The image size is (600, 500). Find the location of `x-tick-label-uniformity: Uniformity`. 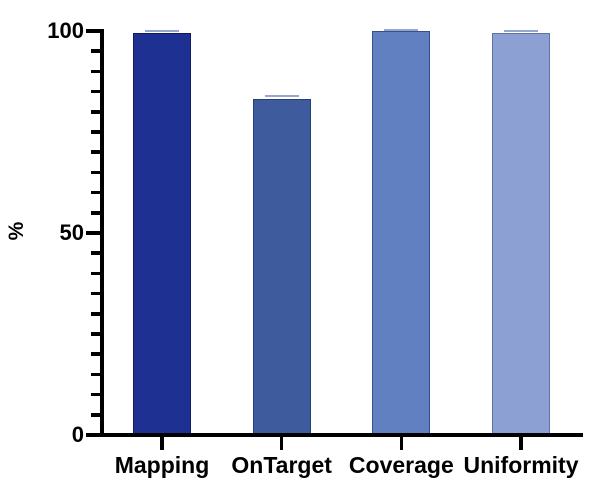

x-tick-label-uniformity: Uniformity is located at coordinates (521, 465).